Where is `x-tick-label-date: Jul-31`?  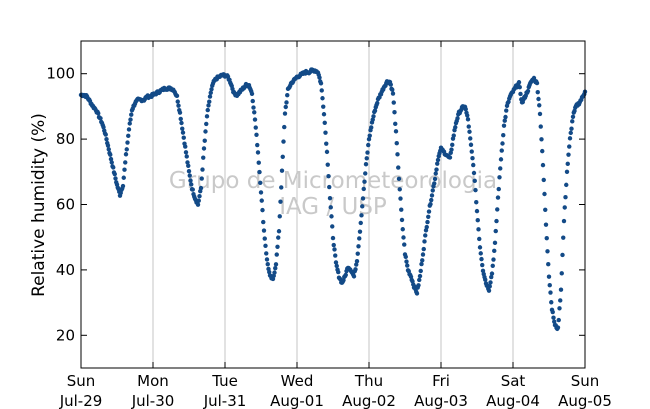 x-tick-label-date: Jul-31 is located at coordinates (225, 400).